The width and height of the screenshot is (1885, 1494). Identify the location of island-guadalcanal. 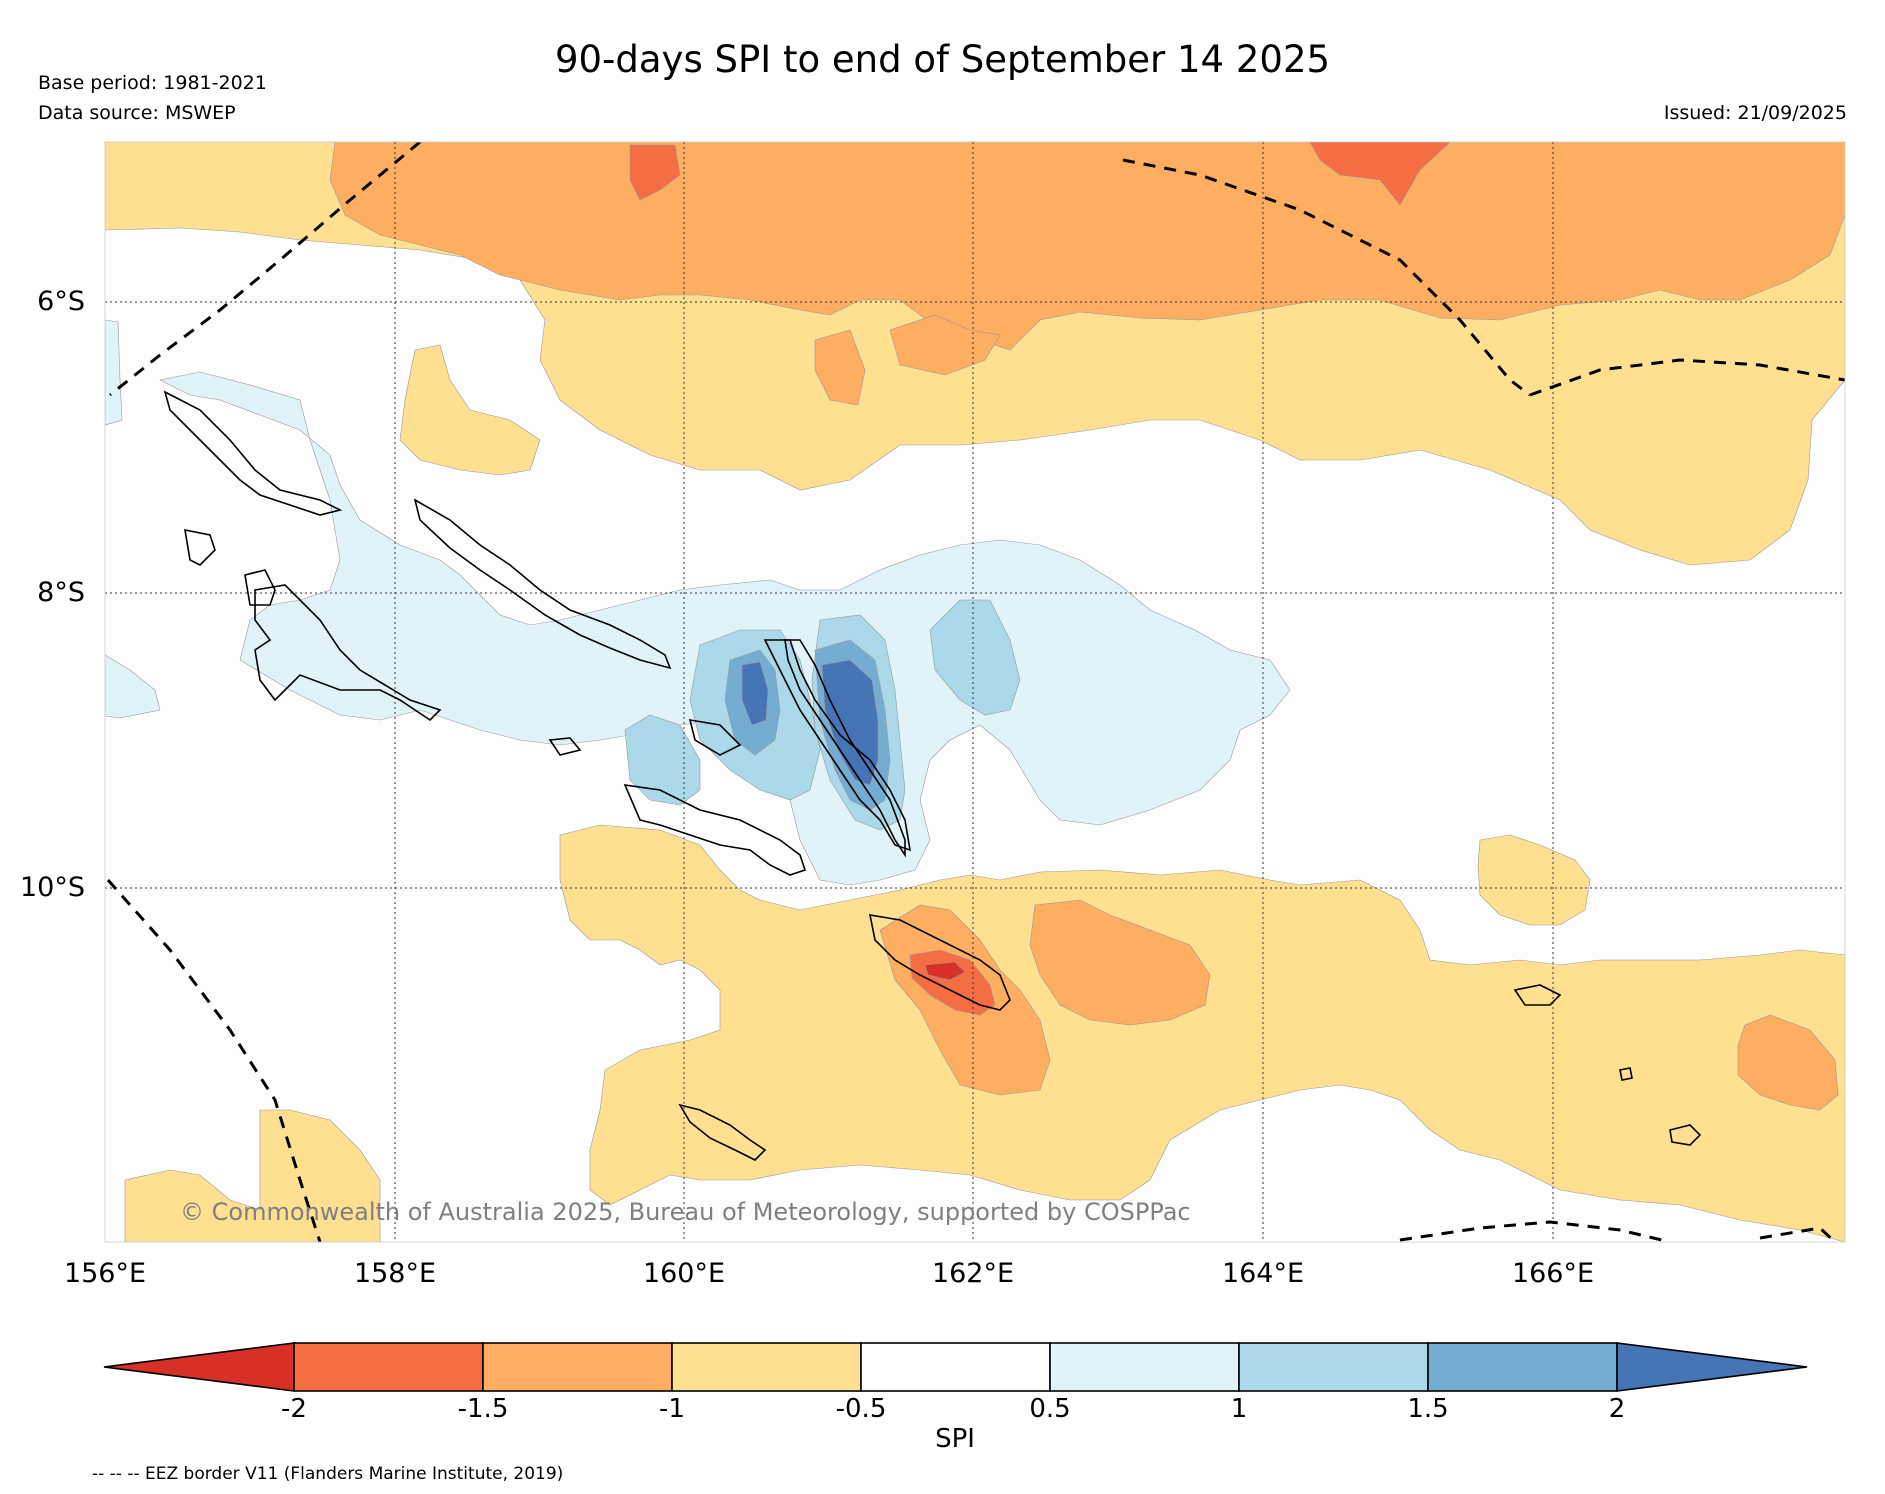
(715, 830).